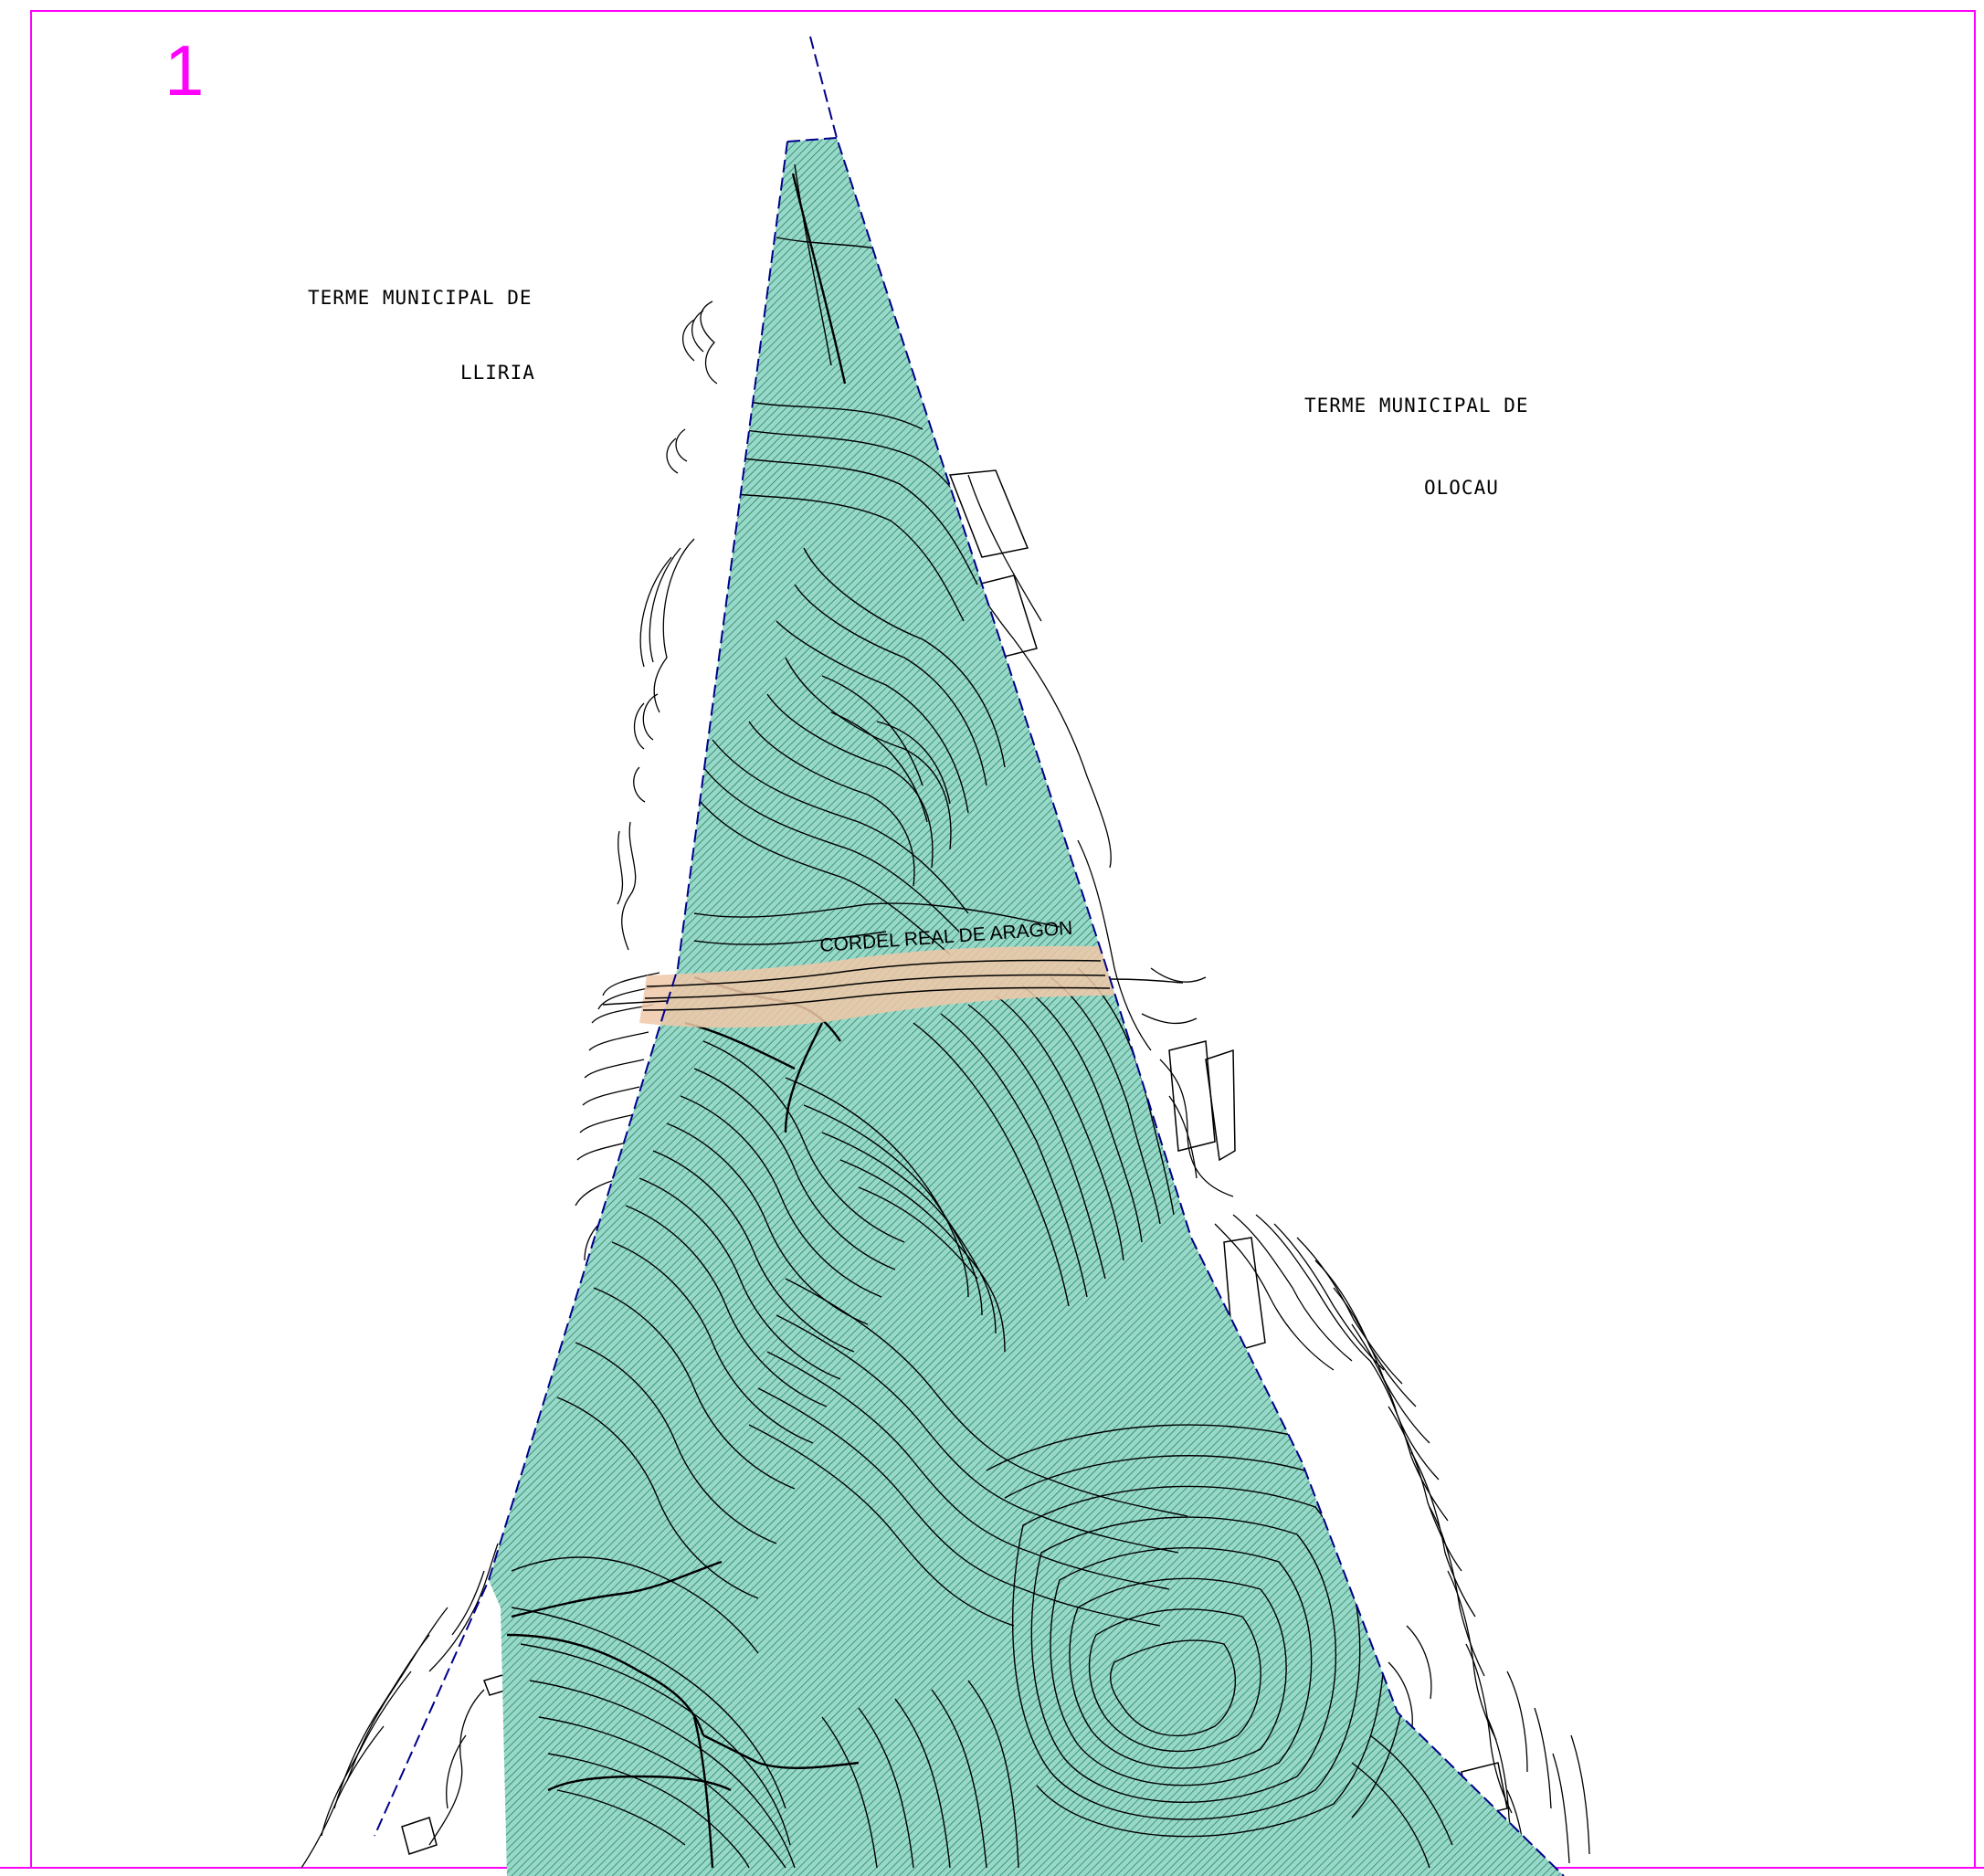 The width and height of the screenshot is (1984, 1876). Describe the element at coordinates (1416, 405) in the screenshot. I see `municipality-label-olocau-line1: TERME MUNICIPAL DE` at that location.